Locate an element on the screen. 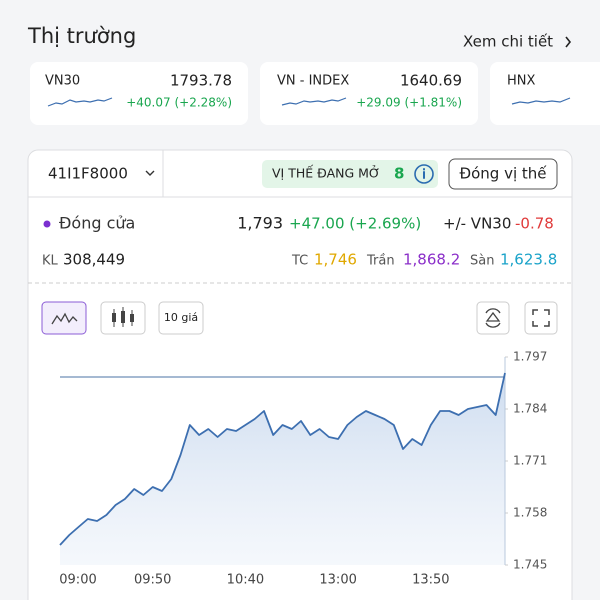 This screenshot has height=600, width=600. fullscreen-button is located at coordinates (541, 318).